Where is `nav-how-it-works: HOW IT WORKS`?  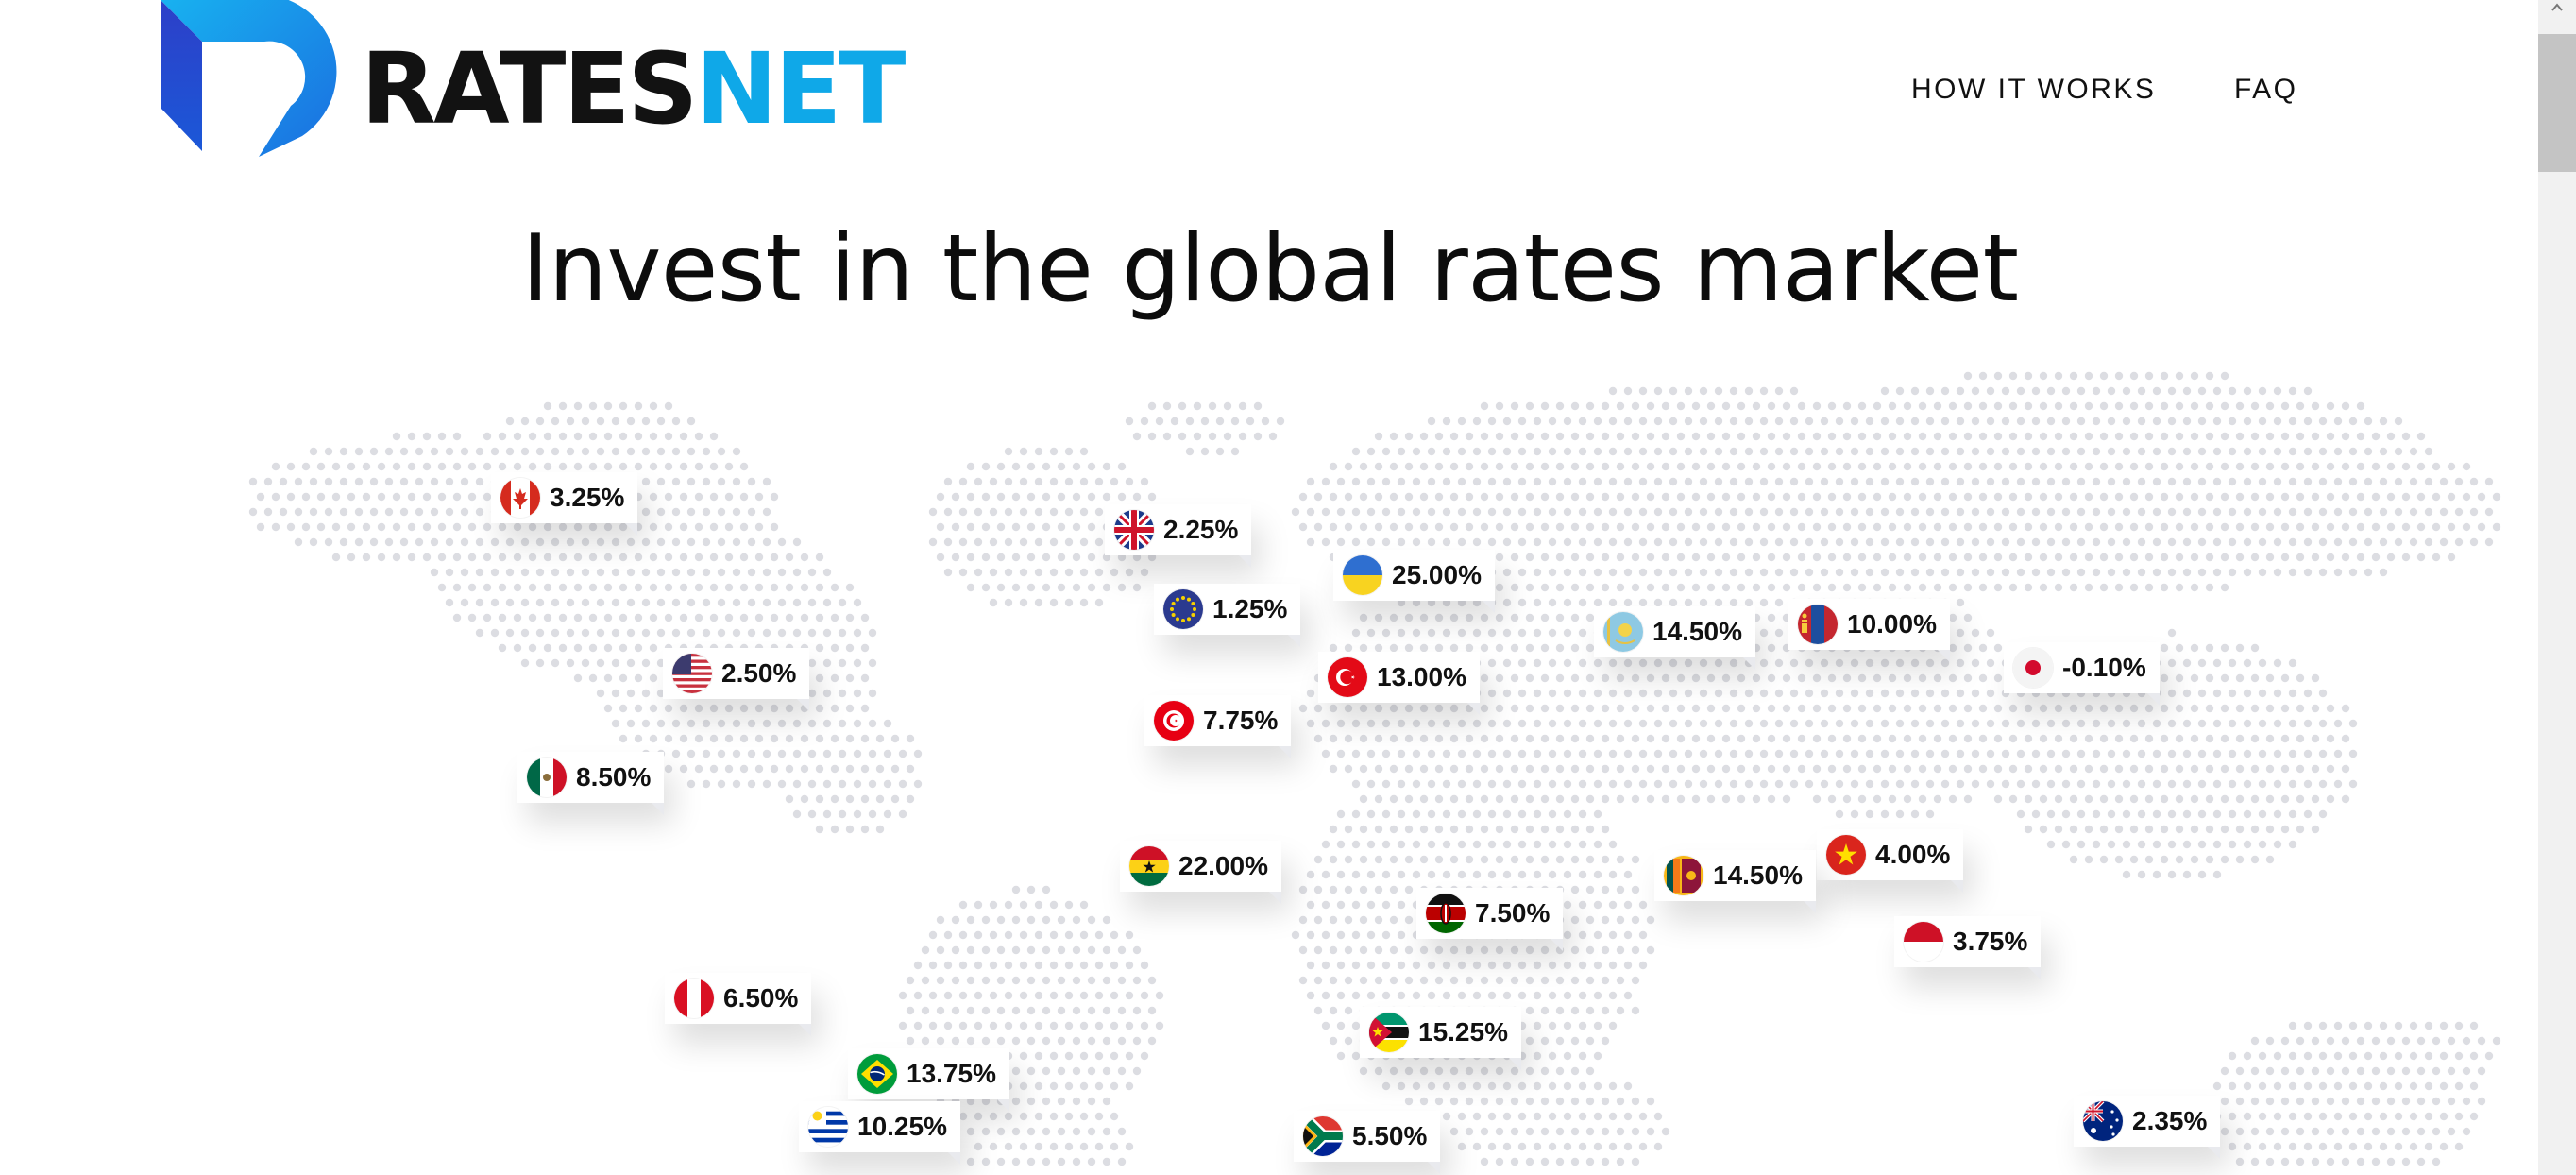
nav-how-it-works: HOW IT WORKS is located at coordinates (2034, 89).